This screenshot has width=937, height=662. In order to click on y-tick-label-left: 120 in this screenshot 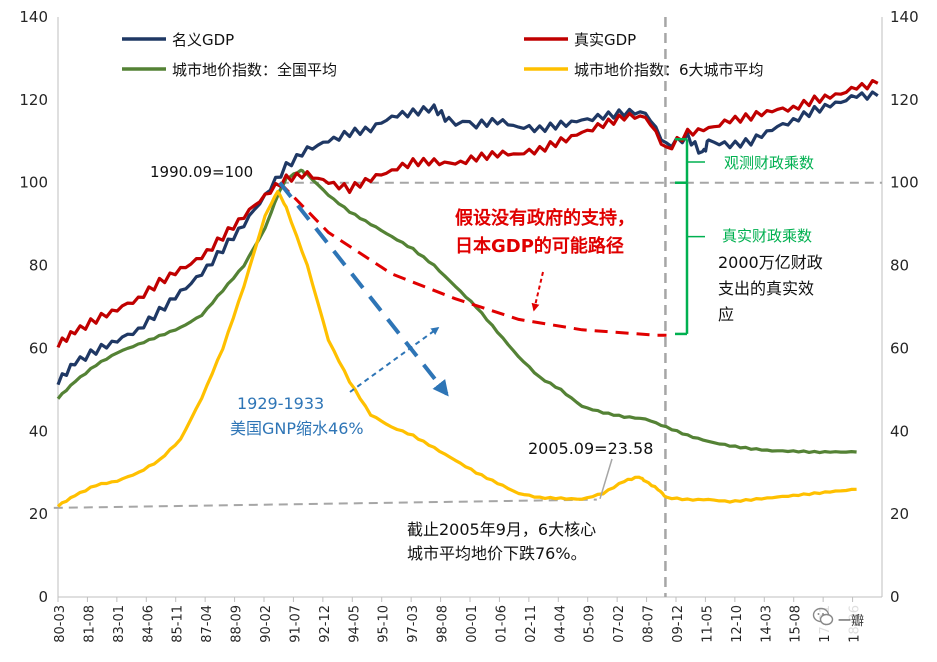, I will do `click(33, 100)`.